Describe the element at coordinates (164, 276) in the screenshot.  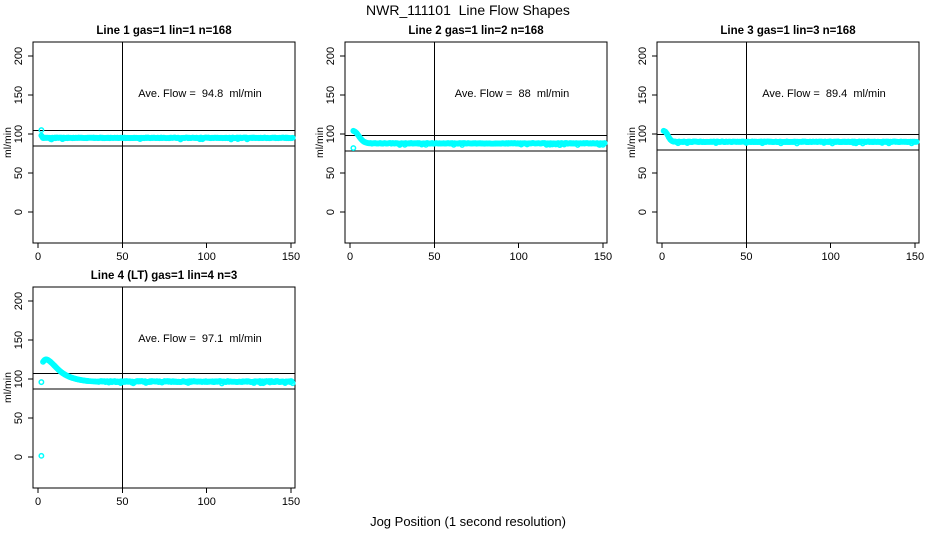
I see `panel-title: Line 4 (LT) gas=1 lin=4 n=3` at that location.